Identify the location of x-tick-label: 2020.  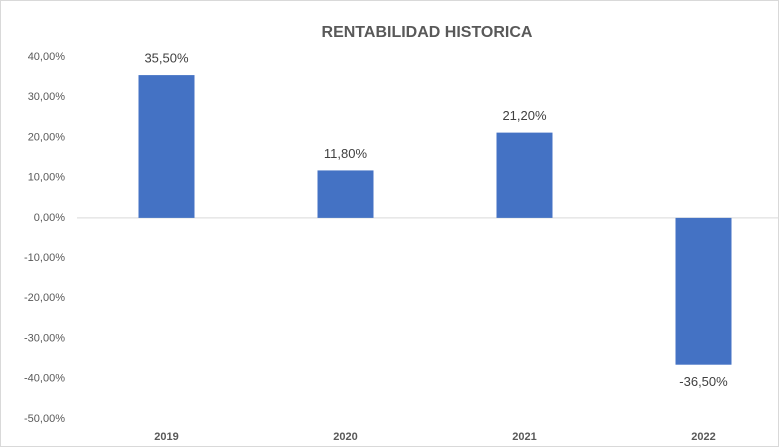
(345, 437).